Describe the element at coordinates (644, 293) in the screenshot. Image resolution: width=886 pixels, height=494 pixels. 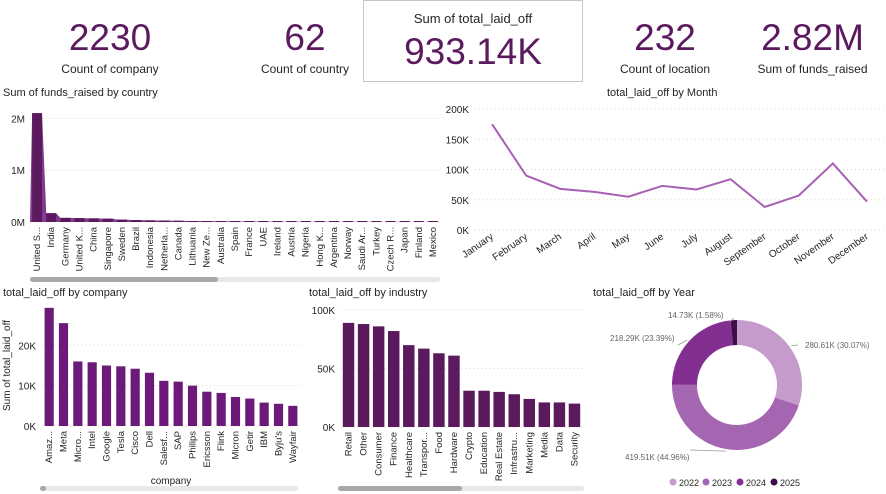
I see `visual-title-by-year: total_laid_off by Year` at that location.